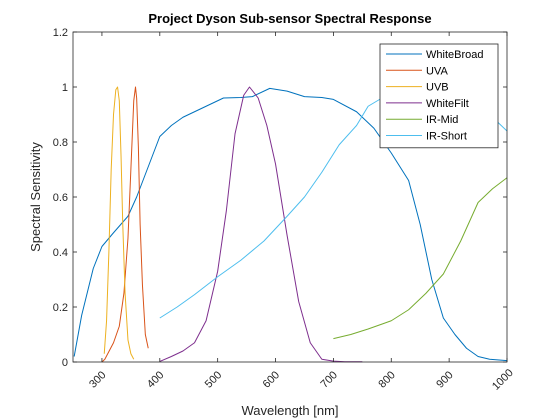 The image size is (560, 420). I want to click on legend-box, so click(439, 96).